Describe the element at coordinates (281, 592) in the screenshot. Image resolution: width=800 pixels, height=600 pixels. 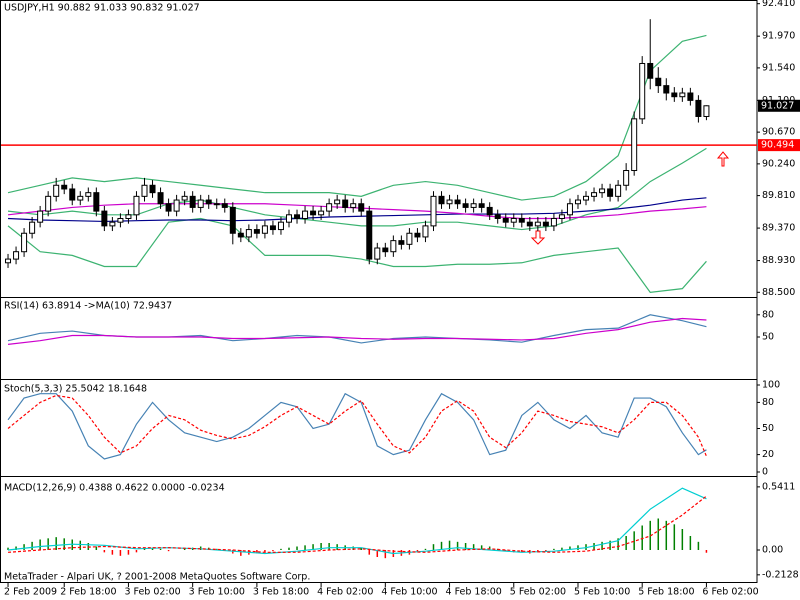
I see `x-tick-label: 3 Feb 18:00` at that location.